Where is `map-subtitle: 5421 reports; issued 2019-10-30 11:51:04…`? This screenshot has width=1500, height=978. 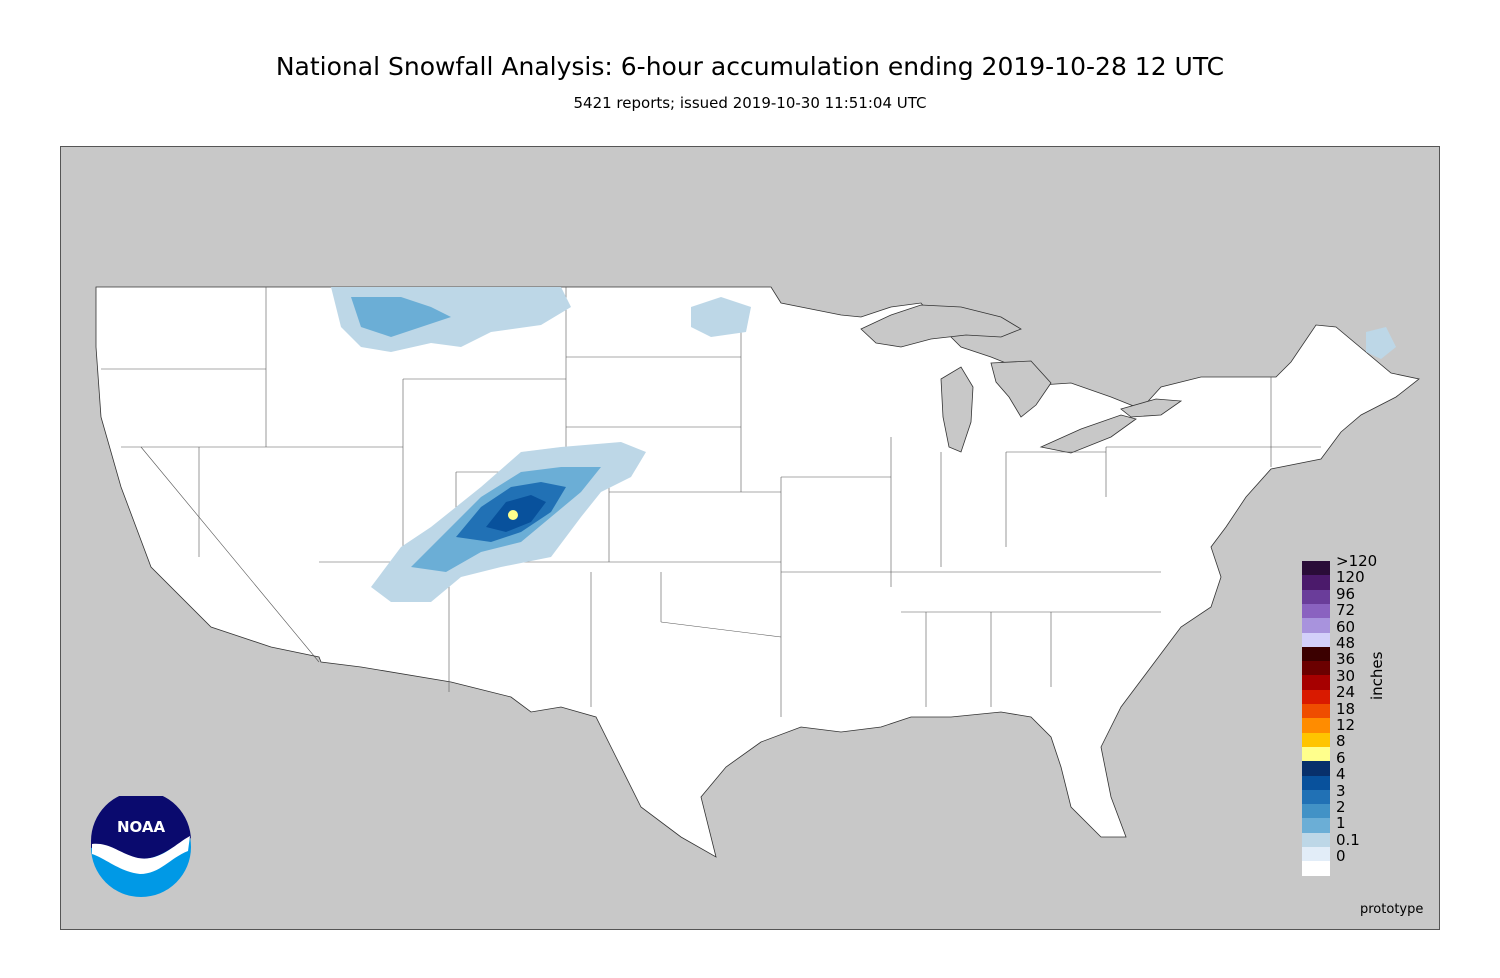 map-subtitle: 5421 reports; issued 2019-10-30 11:51:04… is located at coordinates (750, 103).